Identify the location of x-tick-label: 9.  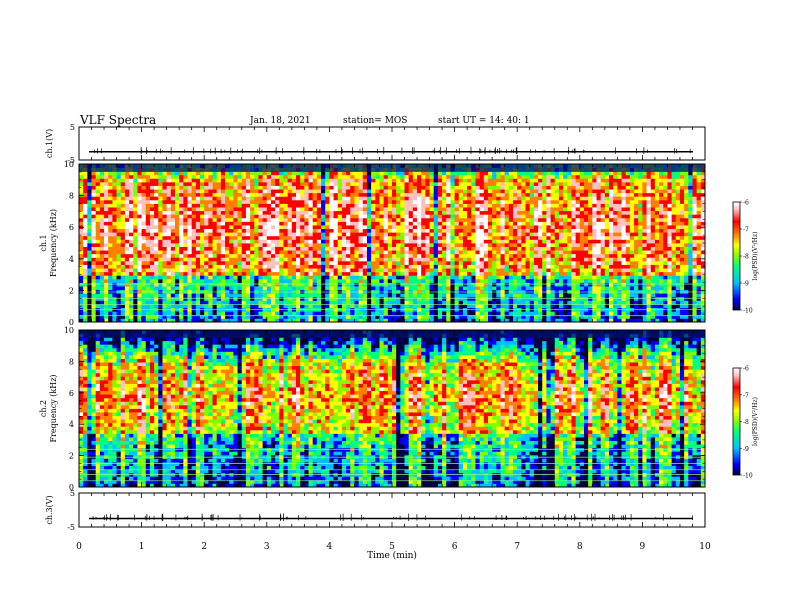
(643, 547).